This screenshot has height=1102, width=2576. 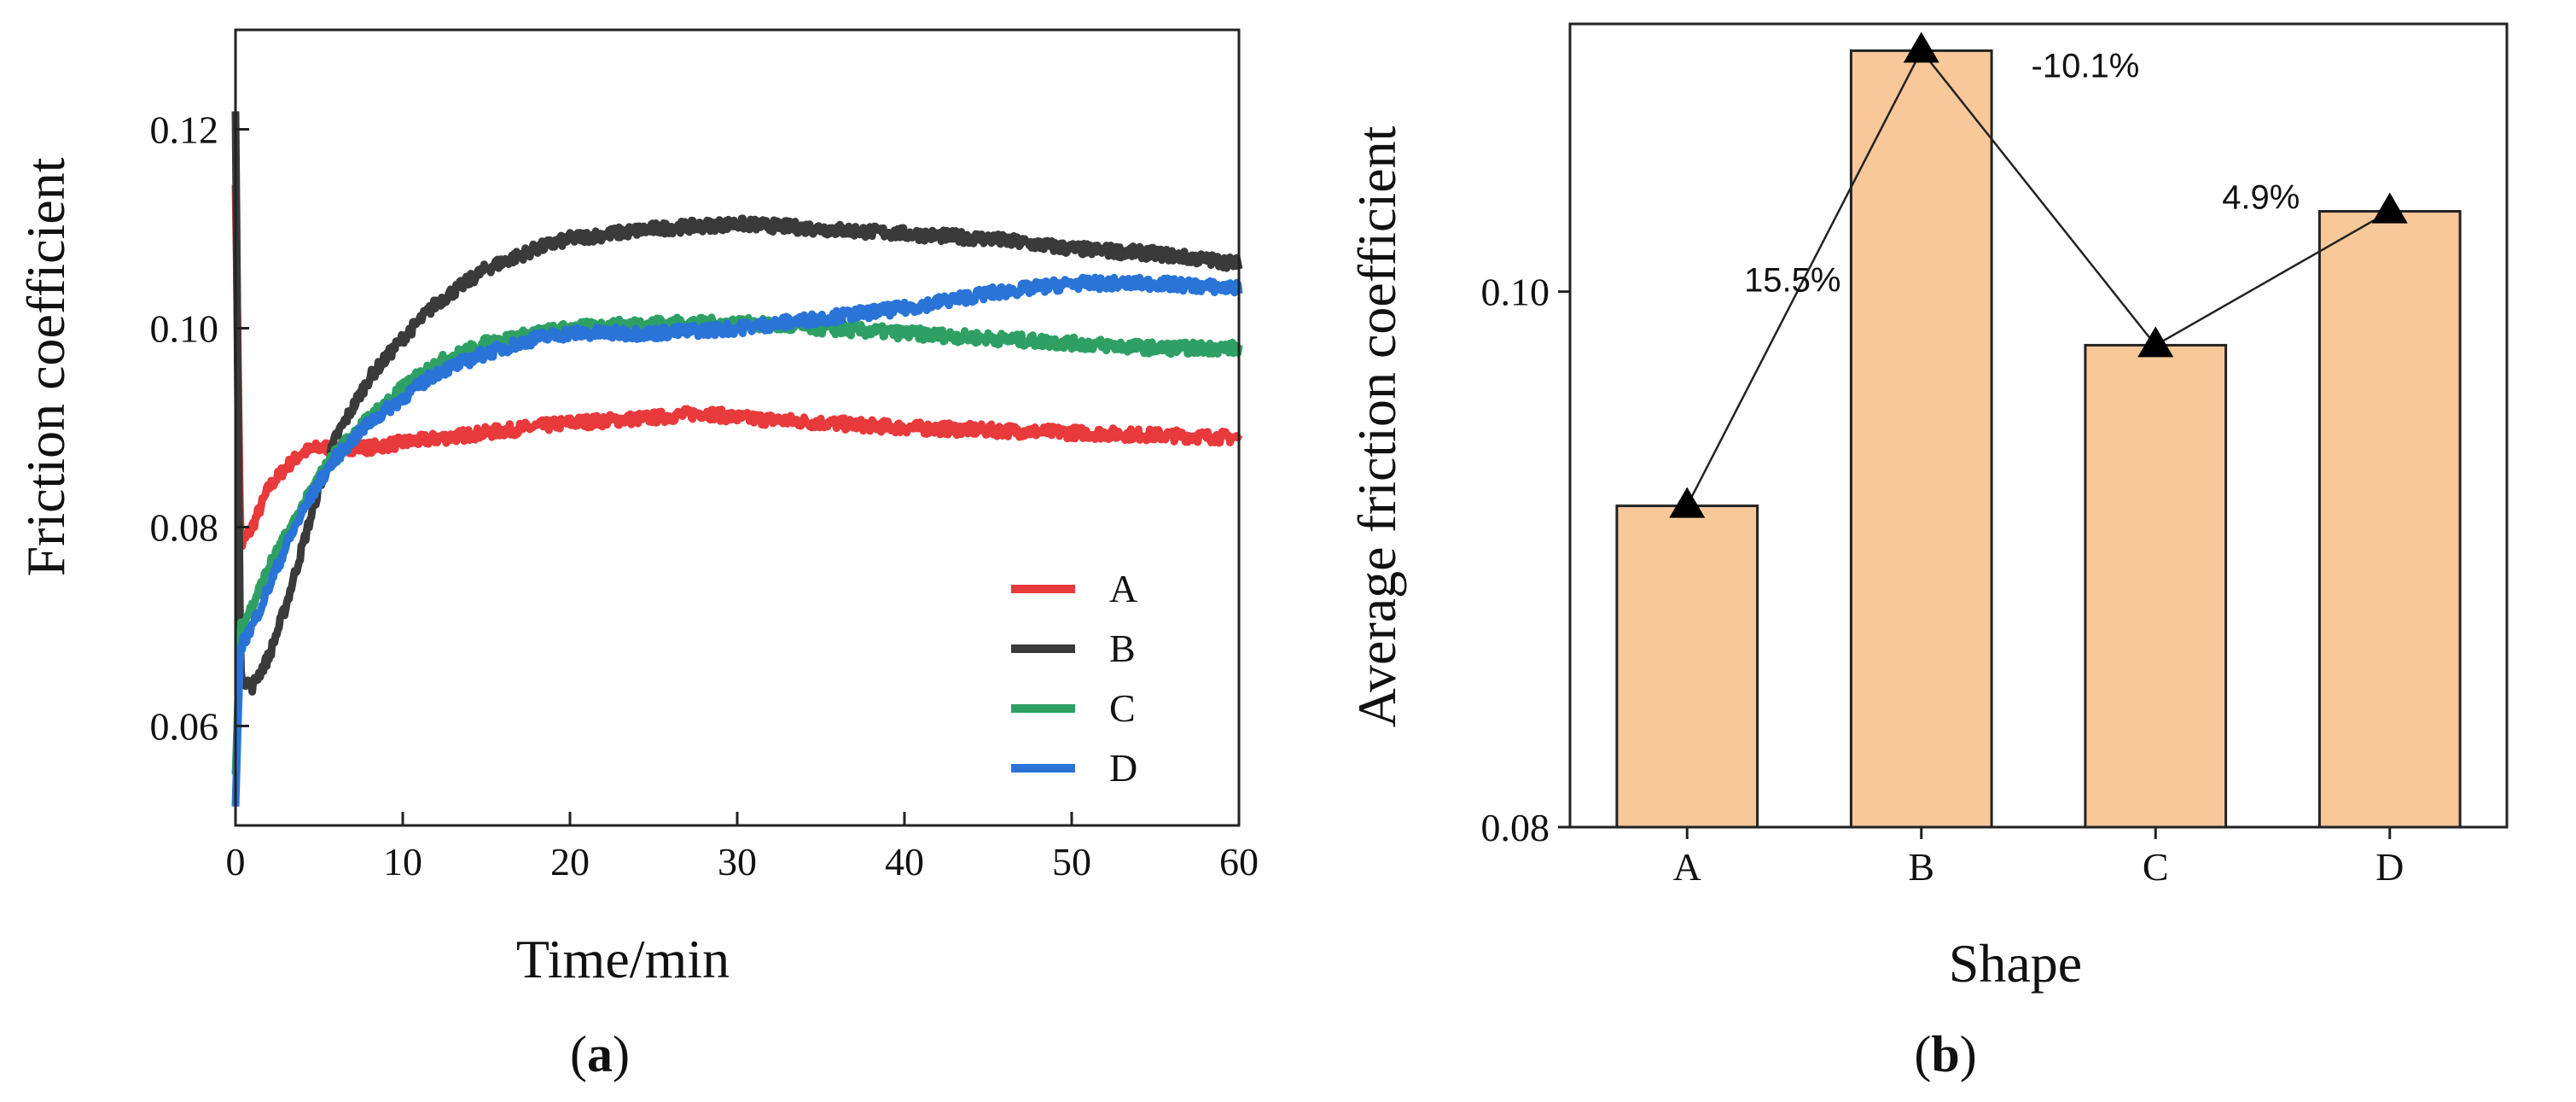 I want to click on y-tick-label: 0.12, so click(x=185, y=130).